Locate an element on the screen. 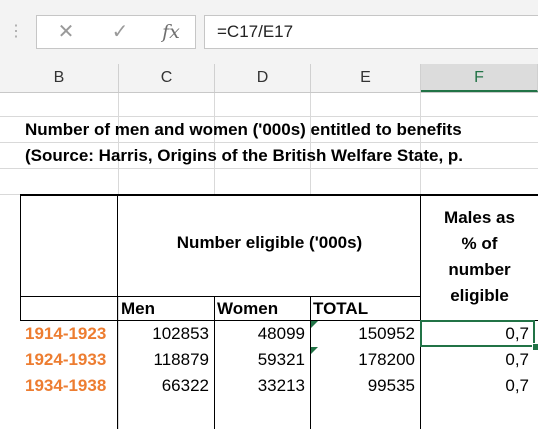 The width and height of the screenshot is (538, 429). enter-icon: ✓ is located at coordinates (120, 32).